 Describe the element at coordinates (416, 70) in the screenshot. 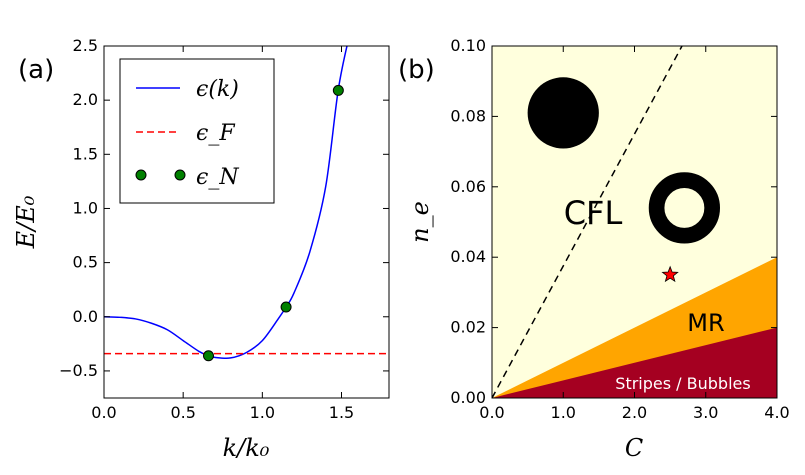

I see `panel-b-label: (b)` at that location.